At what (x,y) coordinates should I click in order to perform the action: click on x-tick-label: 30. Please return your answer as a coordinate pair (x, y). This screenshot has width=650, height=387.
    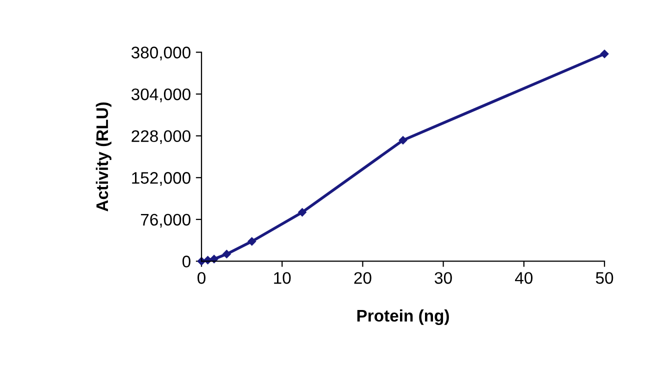
    Looking at the image, I should click on (443, 278).